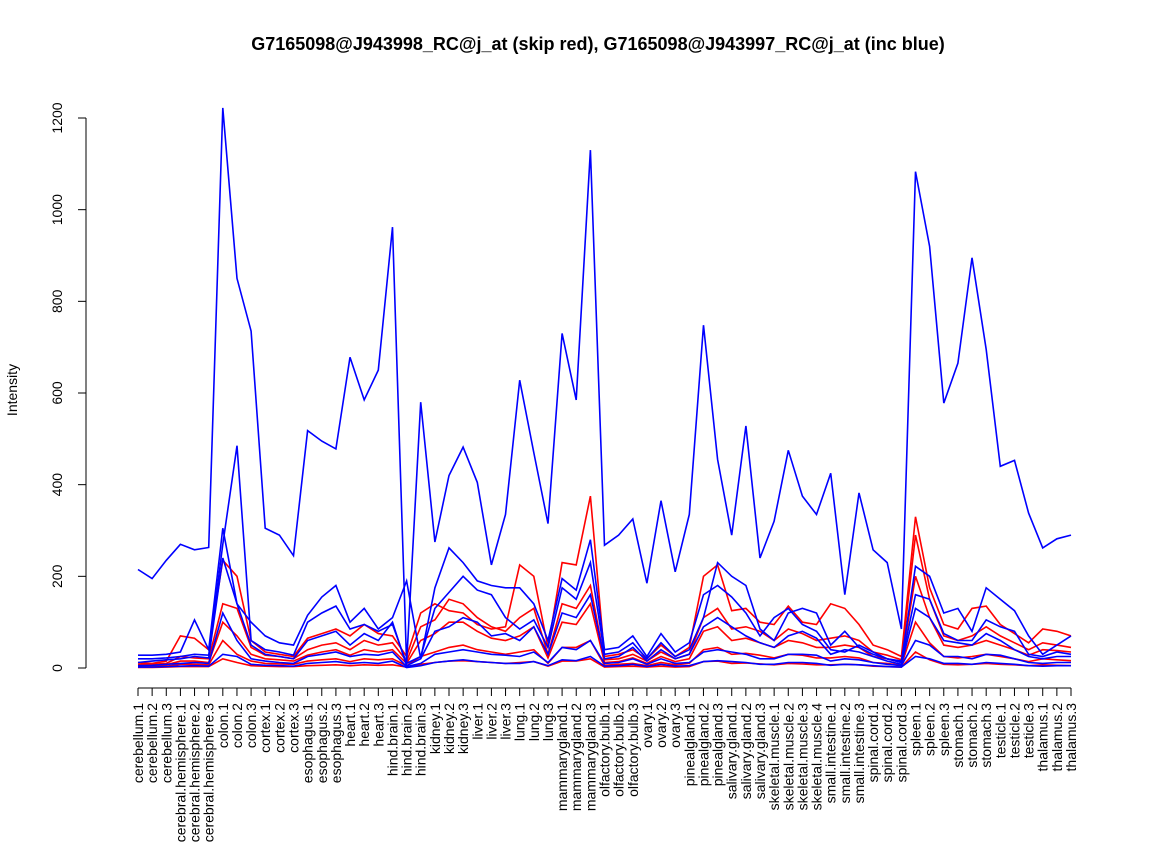 The width and height of the screenshot is (1152, 864). Describe the element at coordinates (576, 757) in the screenshot. I see `x-tick-label: mammarygland.2` at that location.